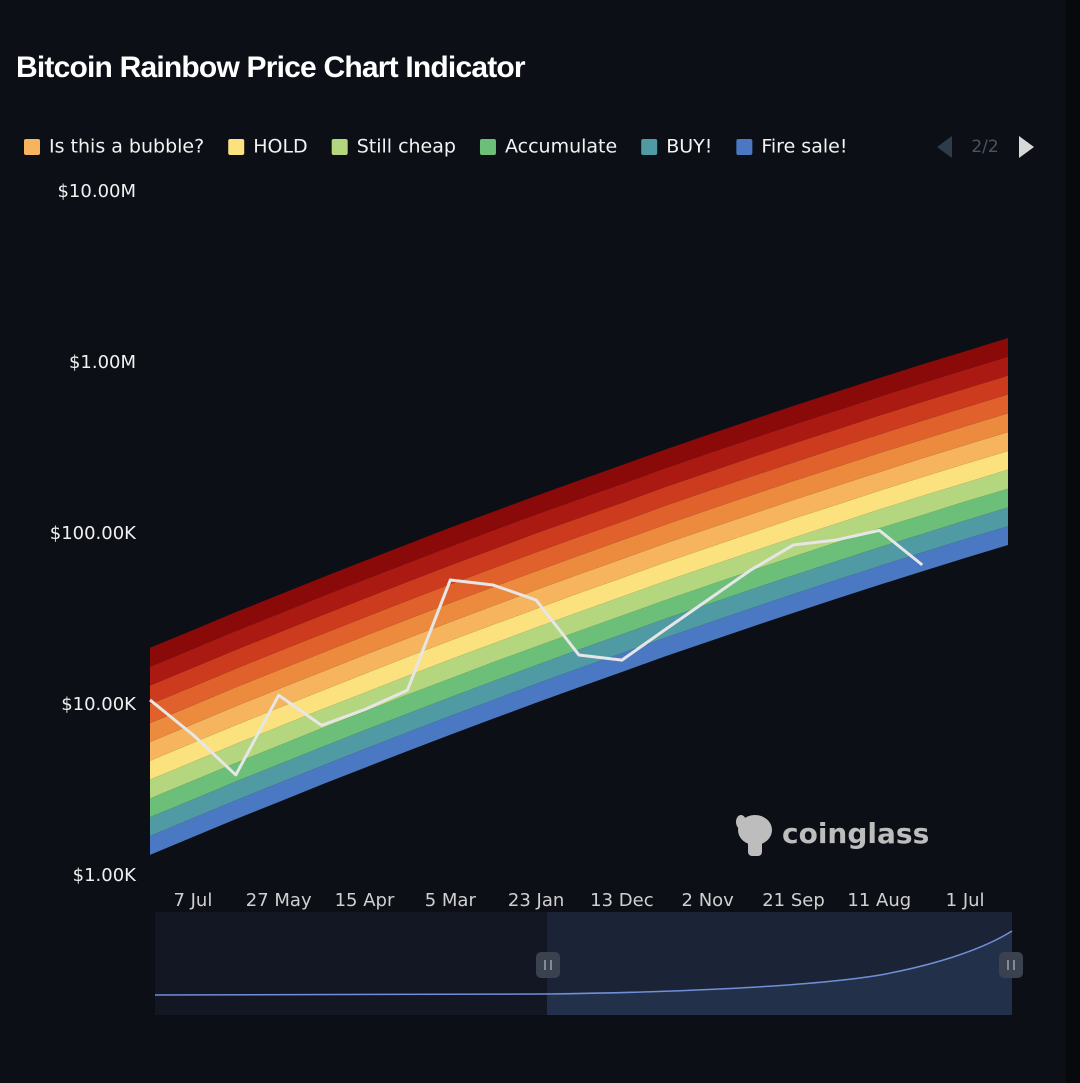 Image resolution: width=1080 pixels, height=1083 pixels. What do you see at coordinates (105, 875) in the screenshot?
I see `y-tick-label: $1.00K` at bounding box center [105, 875].